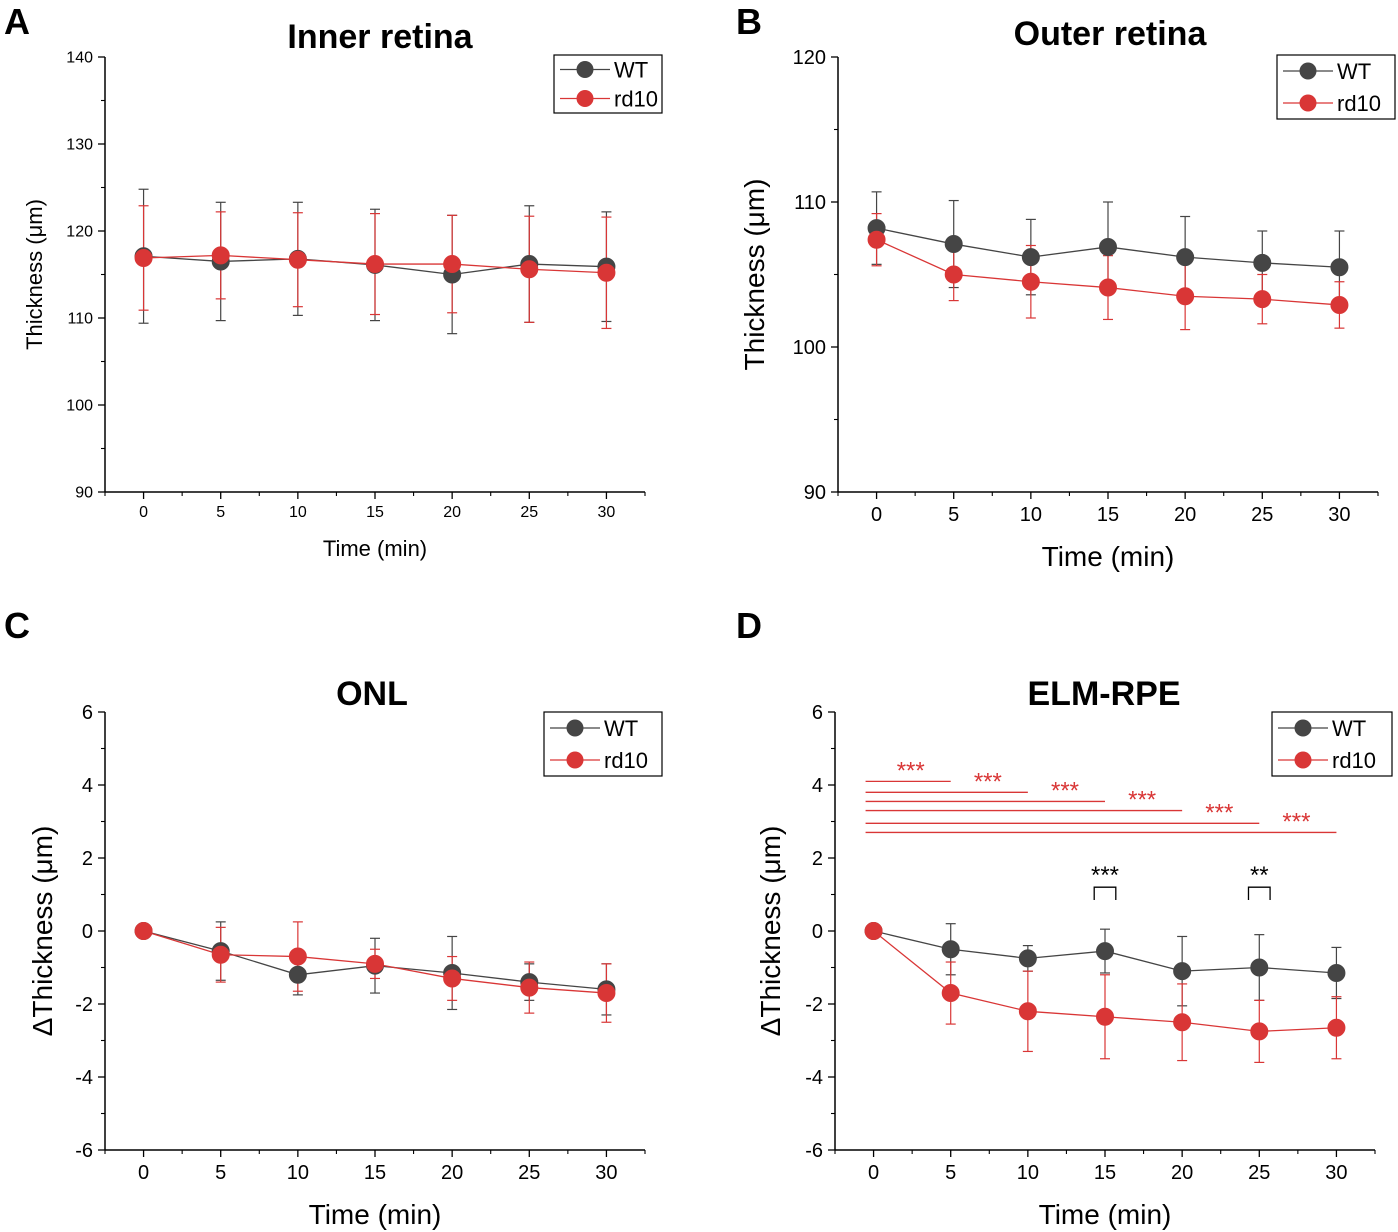  I want to click on y-axis-title: Thickness (μm), so click(34, 274).